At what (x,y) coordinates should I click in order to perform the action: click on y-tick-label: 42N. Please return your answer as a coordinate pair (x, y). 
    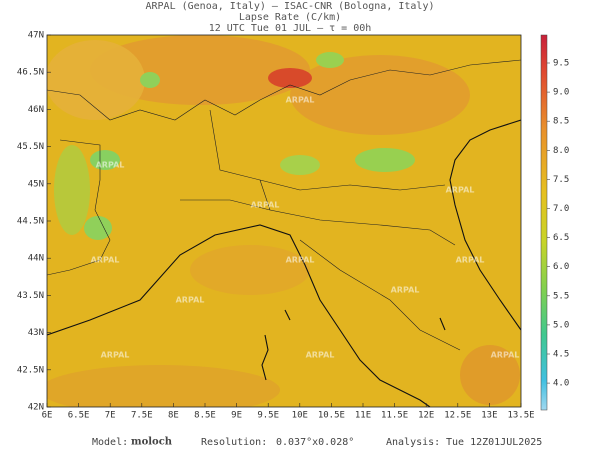
    Looking at the image, I should click on (36, 408).